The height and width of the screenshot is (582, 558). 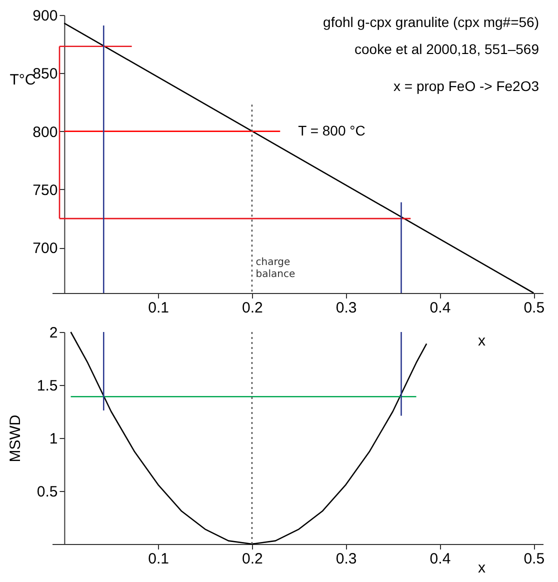 What do you see at coordinates (45, 132) in the screenshot?
I see `y-tick-label: 800` at bounding box center [45, 132].